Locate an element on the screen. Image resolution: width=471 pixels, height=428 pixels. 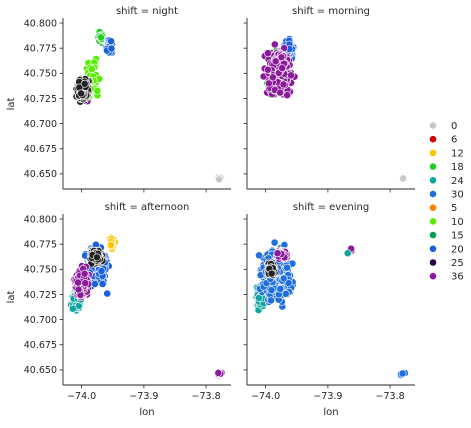
x-axis-title-left: lon is located at coordinates (146, 412).